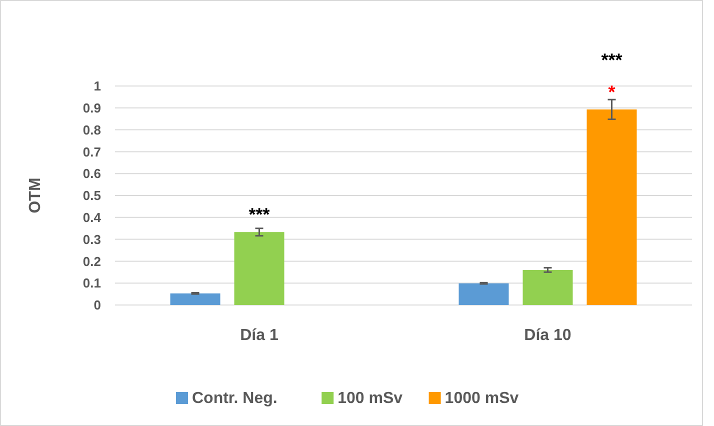 This screenshot has width=714, height=426. I want to click on y-tick-label: 1, so click(97, 86).